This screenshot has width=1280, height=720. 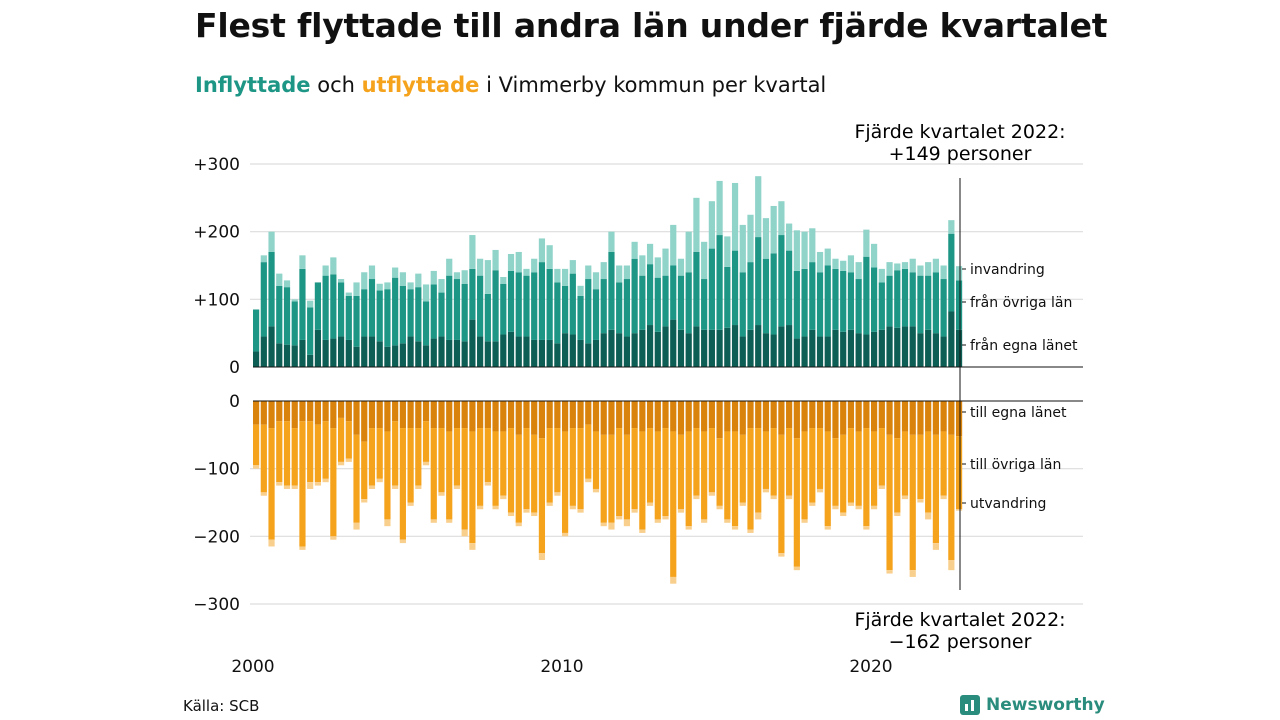 I want to click on series-label-out: till egna länet, so click(x=1018, y=413).